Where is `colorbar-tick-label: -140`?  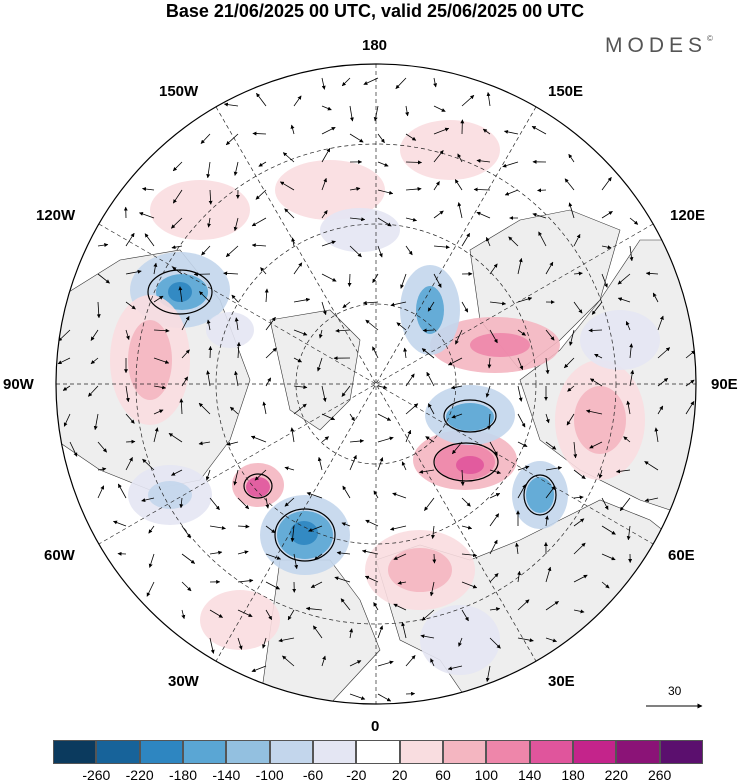
colorbar-tick-label: -140 is located at coordinates (226, 775).